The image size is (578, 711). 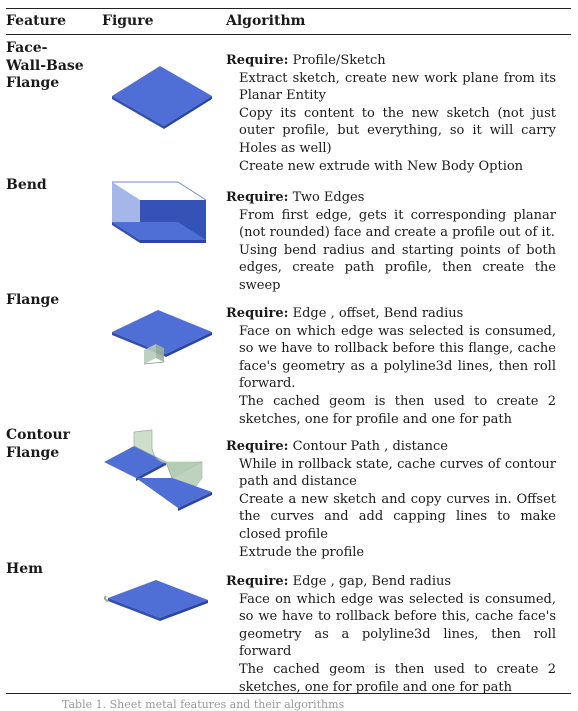 What do you see at coordinates (38, 435) in the screenshot?
I see `feature-line: Contour` at bounding box center [38, 435].